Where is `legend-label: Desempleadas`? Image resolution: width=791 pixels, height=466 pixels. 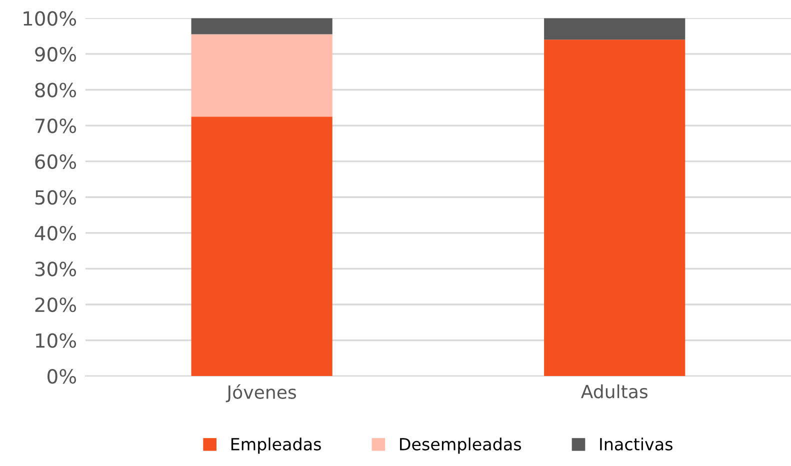
legend-label: Desempleadas is located at coordinates (461, 446).